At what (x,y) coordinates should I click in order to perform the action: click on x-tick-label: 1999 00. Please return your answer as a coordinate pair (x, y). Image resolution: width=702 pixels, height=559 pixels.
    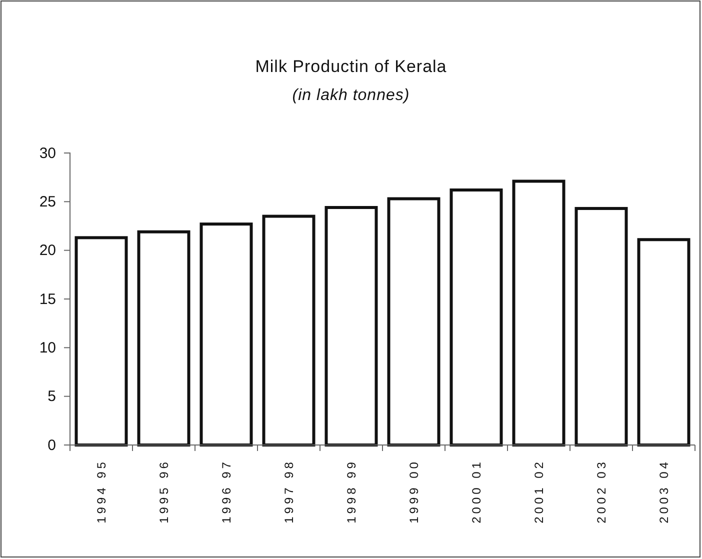
    Looking at the image, I should click on (413, 491).